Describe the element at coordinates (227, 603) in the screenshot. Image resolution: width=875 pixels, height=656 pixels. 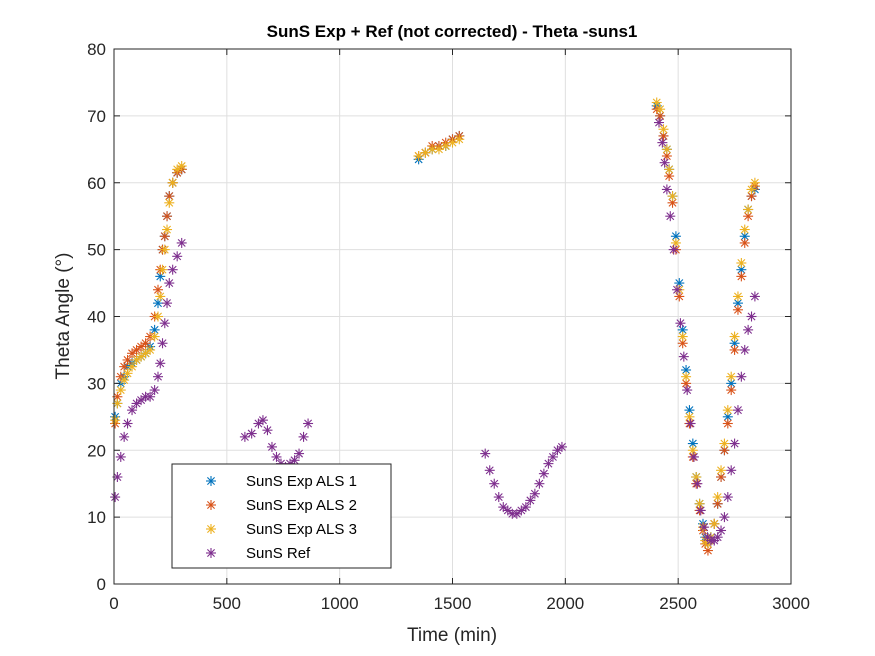
I see `x-tick-label: 500` at that location.